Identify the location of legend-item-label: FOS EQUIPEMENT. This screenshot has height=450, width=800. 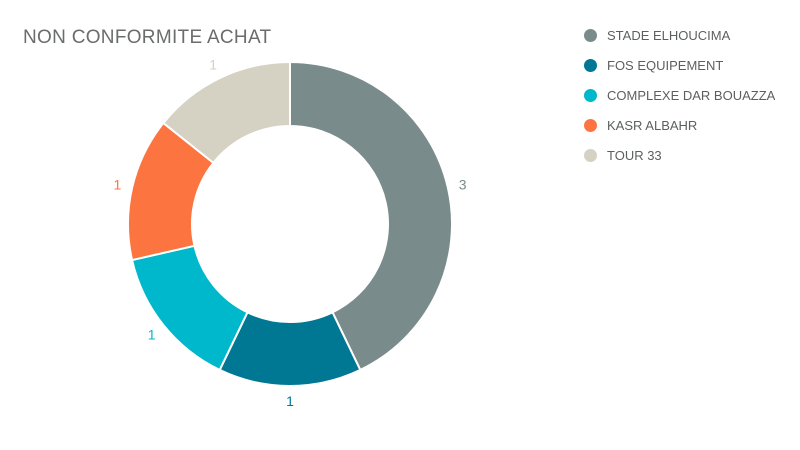
(665, 65).